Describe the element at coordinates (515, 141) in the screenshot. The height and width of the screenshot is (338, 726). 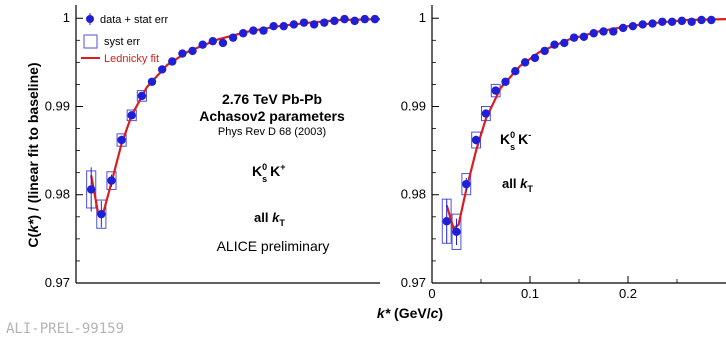
I see `right-pair-label: K0 s K-` at that location.